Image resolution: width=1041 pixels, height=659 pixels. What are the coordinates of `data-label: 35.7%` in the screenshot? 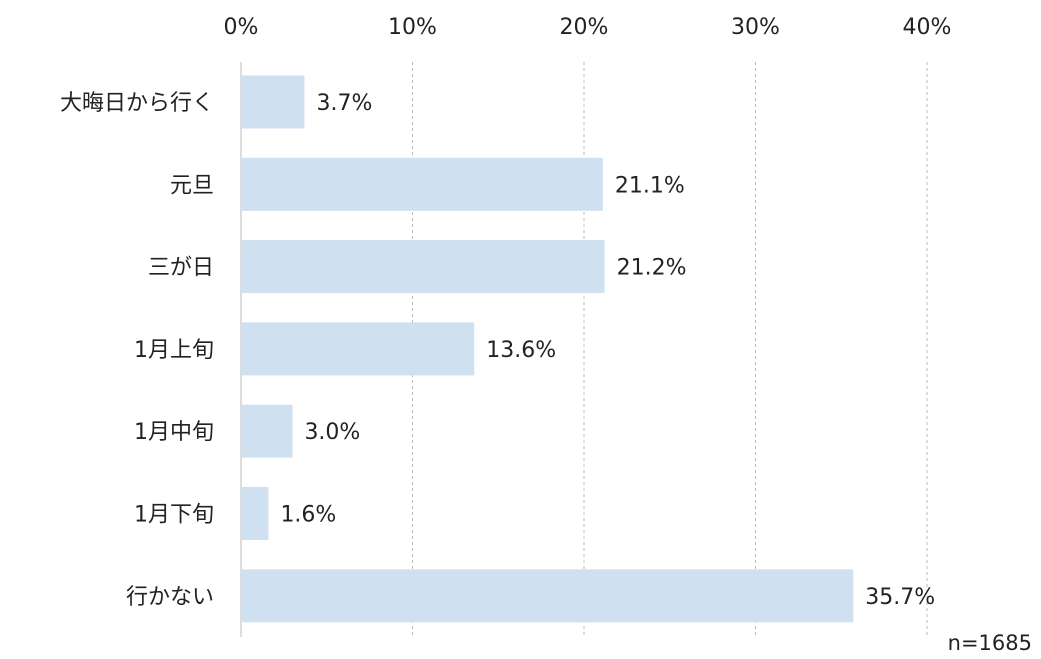 It's located at (900, 597).